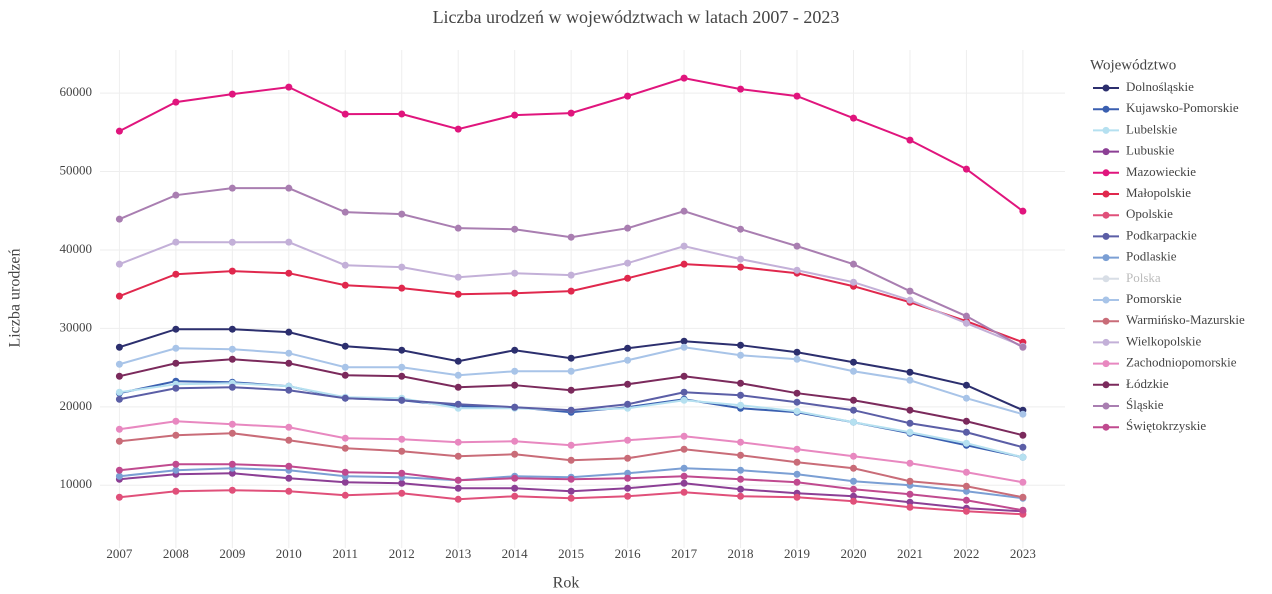 The width and height of the screenshot is (1272, 594). What do you see at coordinates (76, 405) in the screenshot?
I see `y-tick-label: 20000` at bounding box center [76, 405].